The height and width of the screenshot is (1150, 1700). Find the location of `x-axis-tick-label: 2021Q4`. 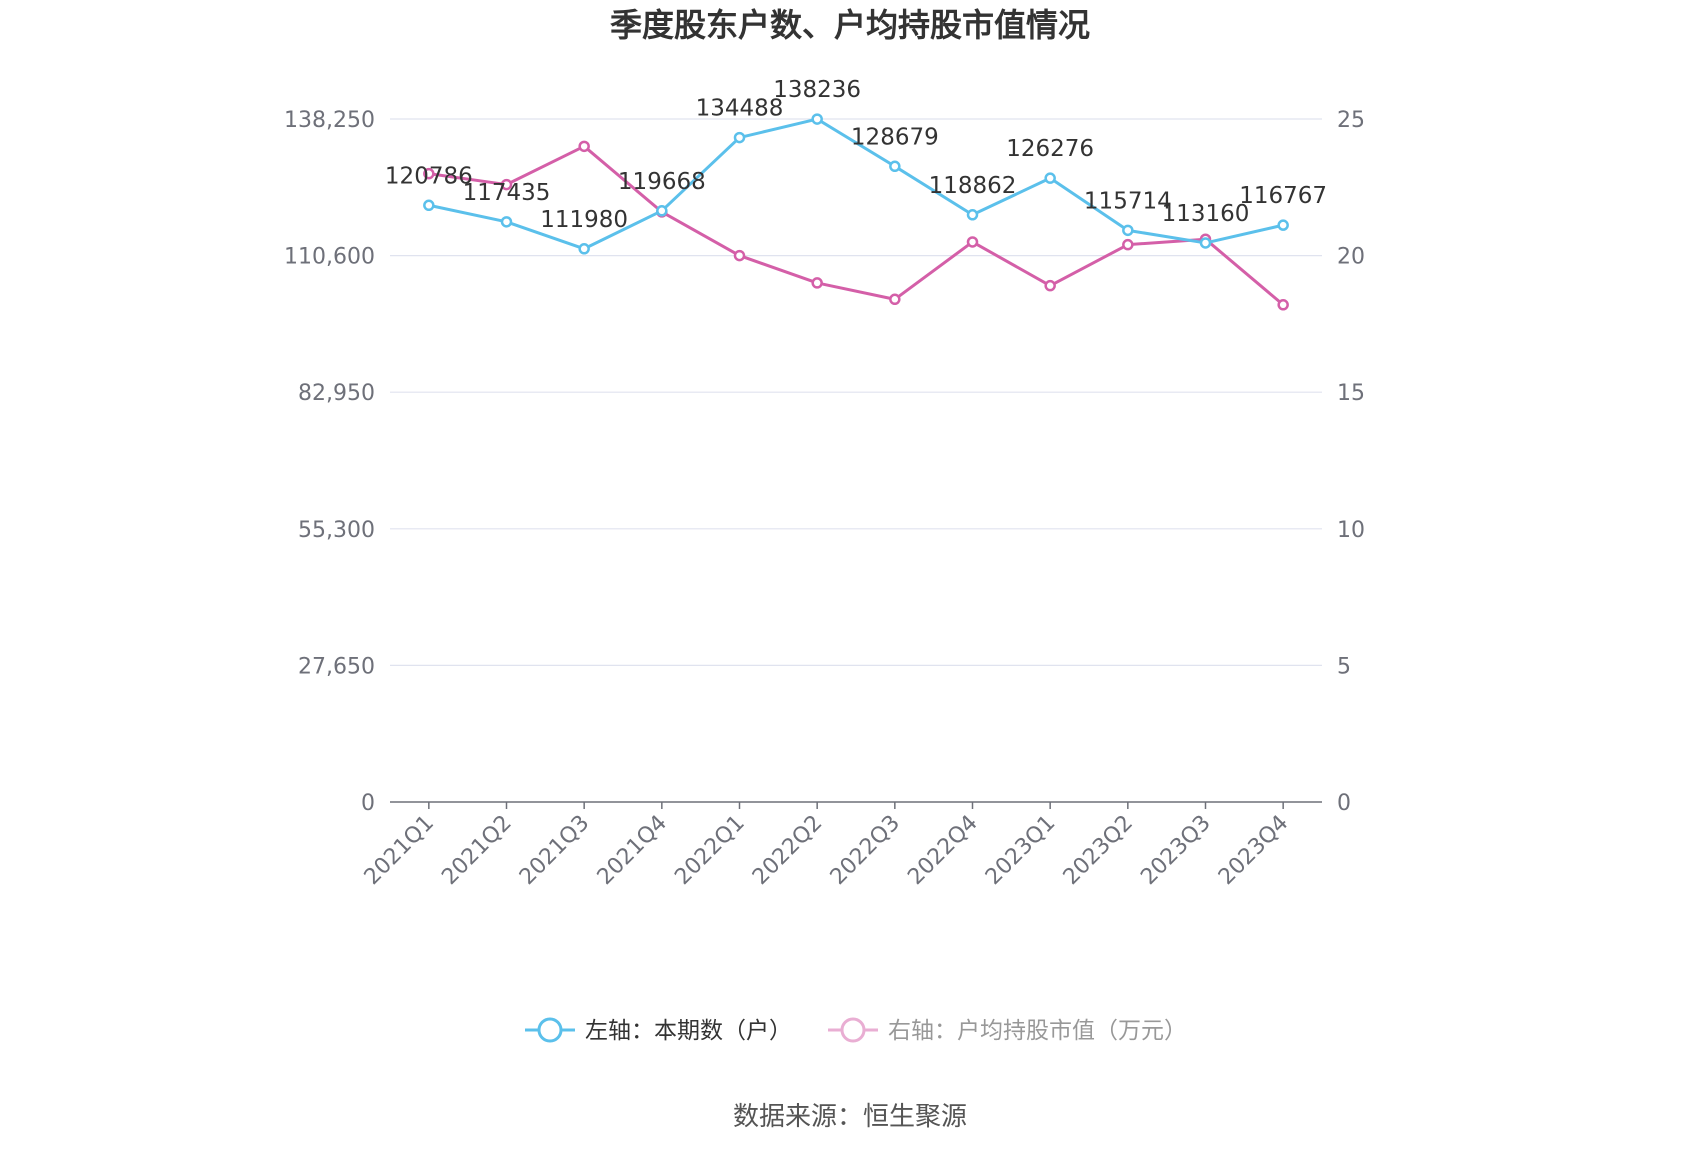

x-axis-tick-label: 2021Q4 is located at coordinates (632, 850).